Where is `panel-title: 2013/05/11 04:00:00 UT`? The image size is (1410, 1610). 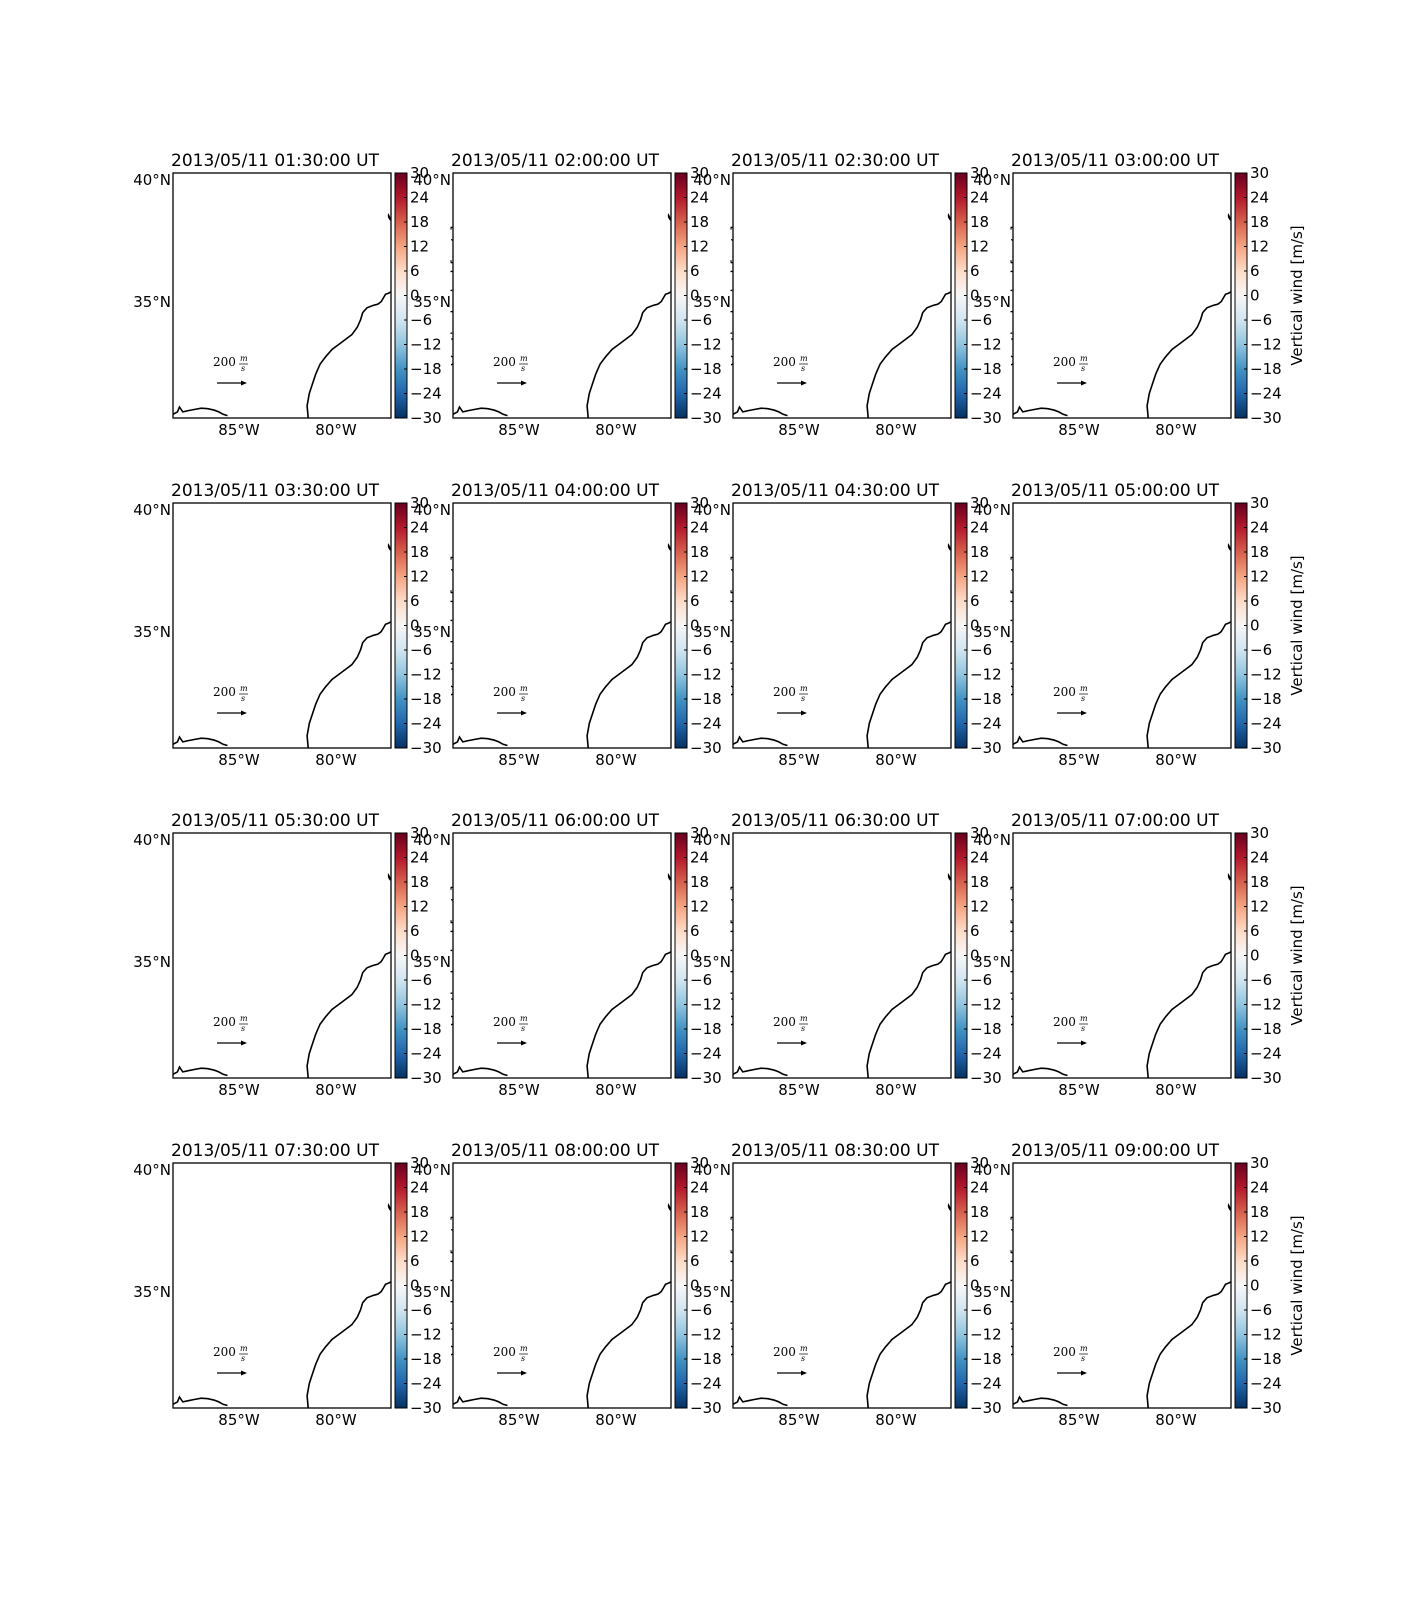 panel-title: 2013/05/11 04:00:00 UT is located at coordinates (555, 491).